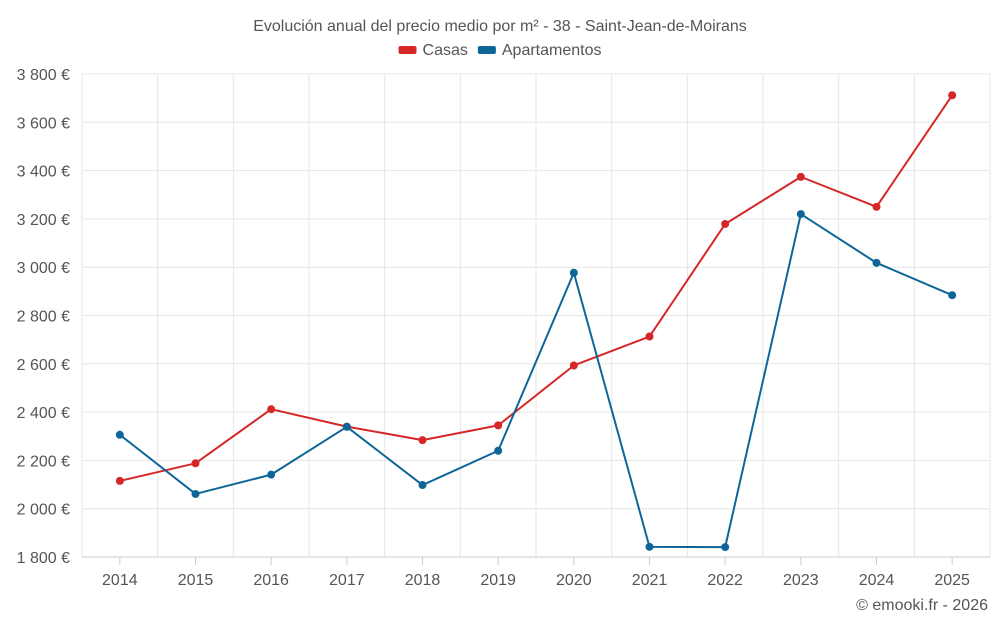  Describe the element at coordinates (801, 580) in the screenshot. I see `x-tick-label: 2023` at that location.